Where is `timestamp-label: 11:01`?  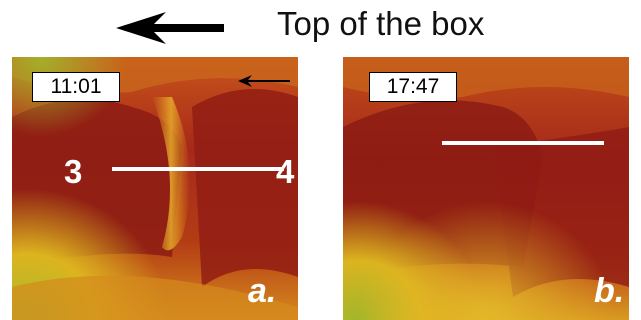 timestamp-label: 11:01 is located at coordinates (76, 87).